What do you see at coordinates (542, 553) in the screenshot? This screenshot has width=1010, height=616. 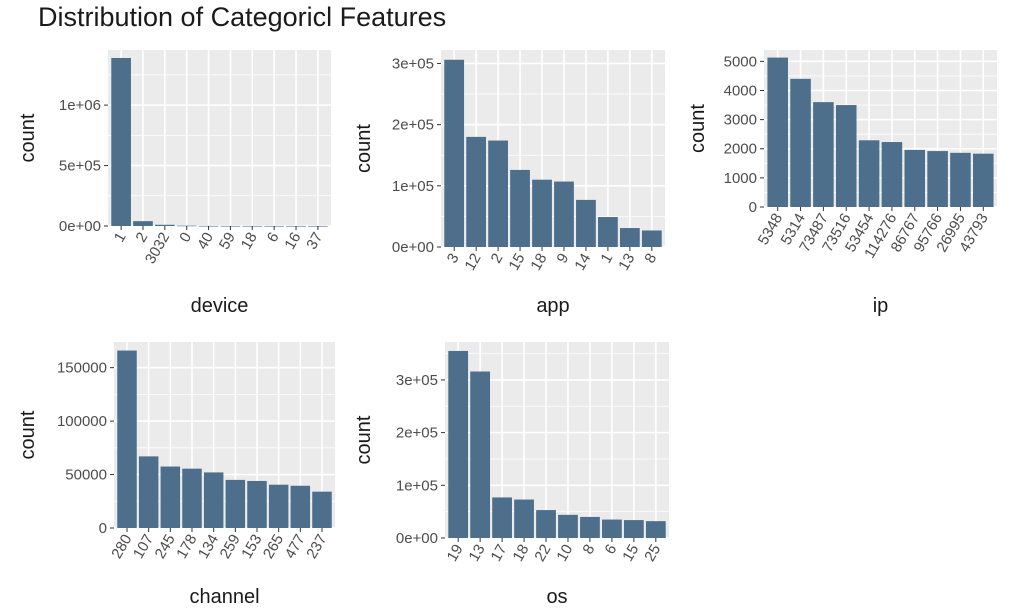 I see `x-tick-label: 22` at bounding box center [542, 553].